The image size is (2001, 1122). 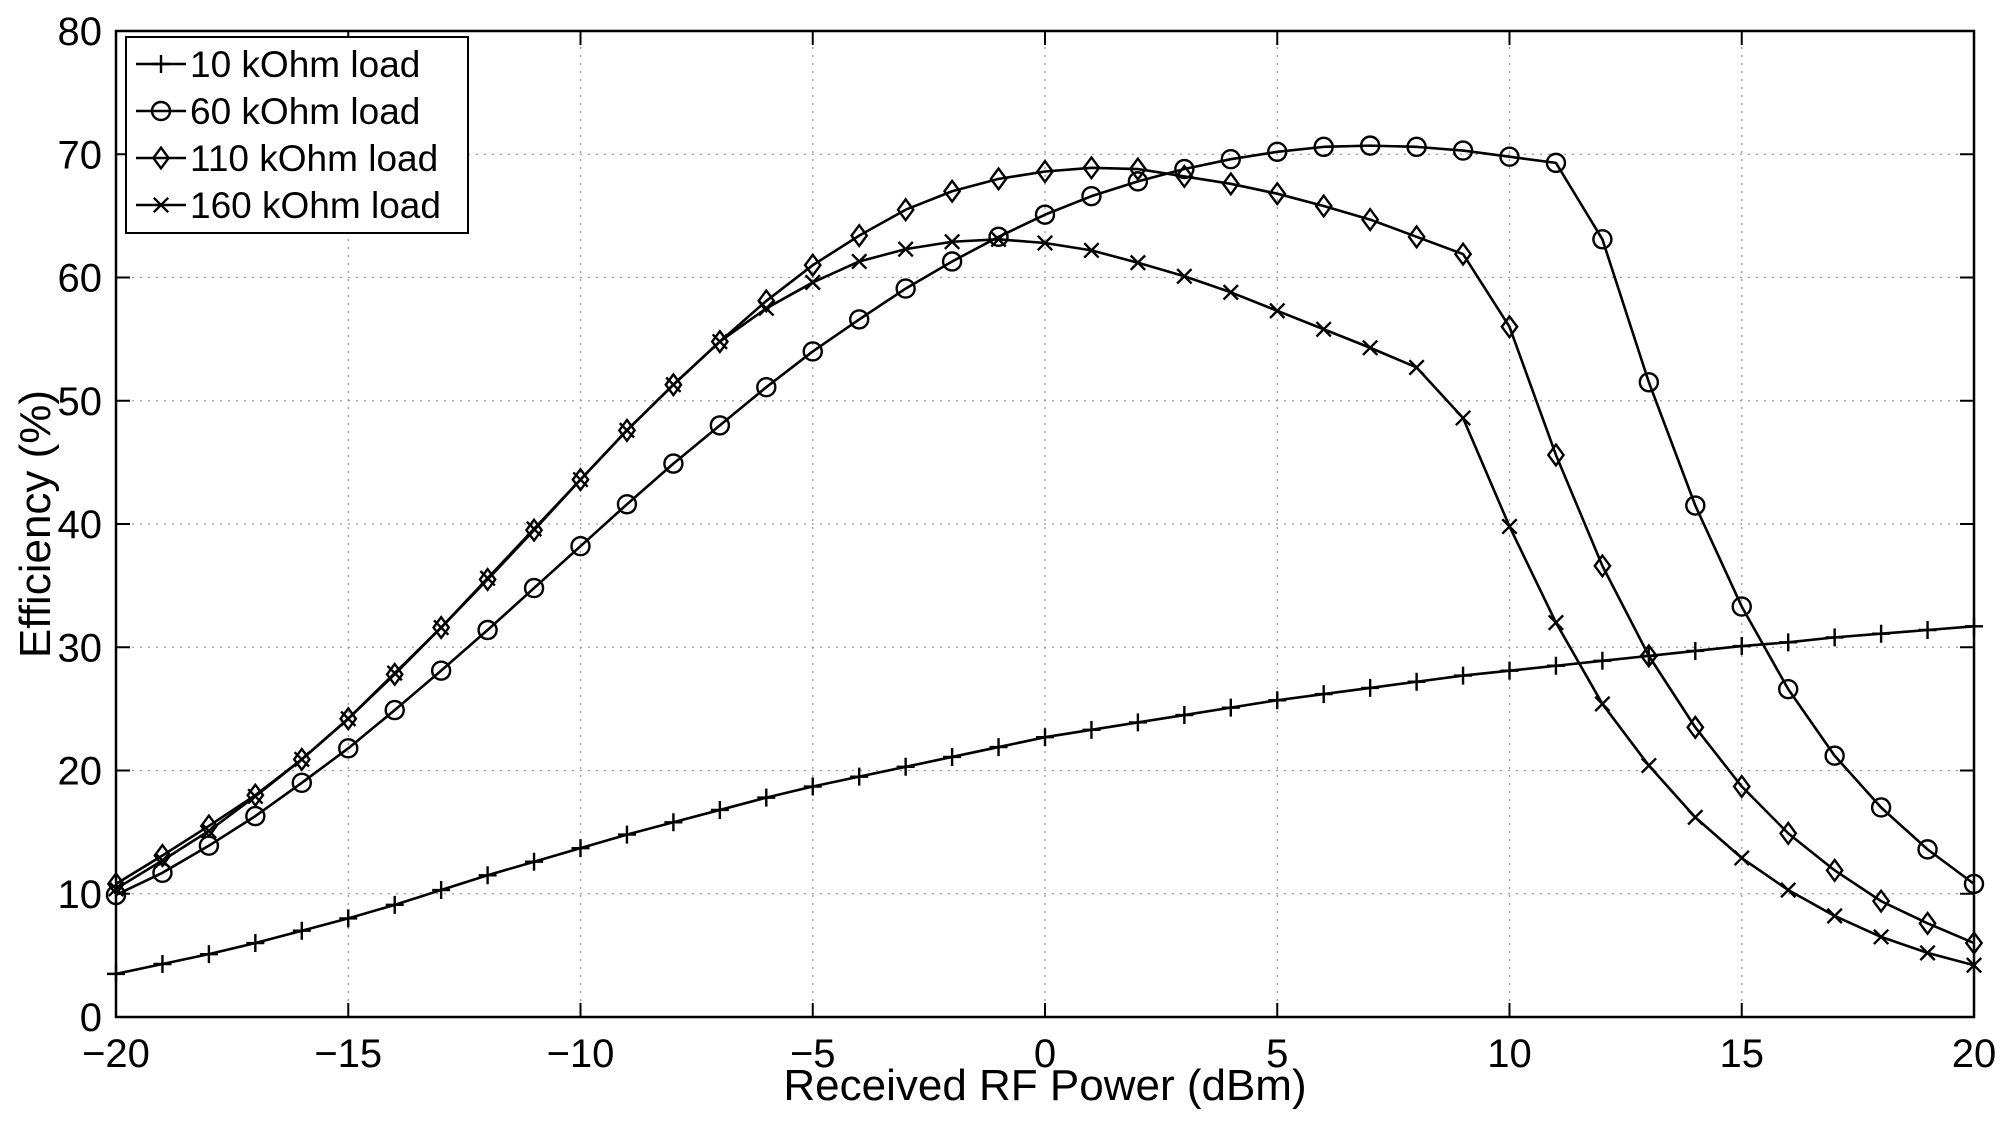 I want to click on x-tick-label: 5, so click(x=1277, y=1054).